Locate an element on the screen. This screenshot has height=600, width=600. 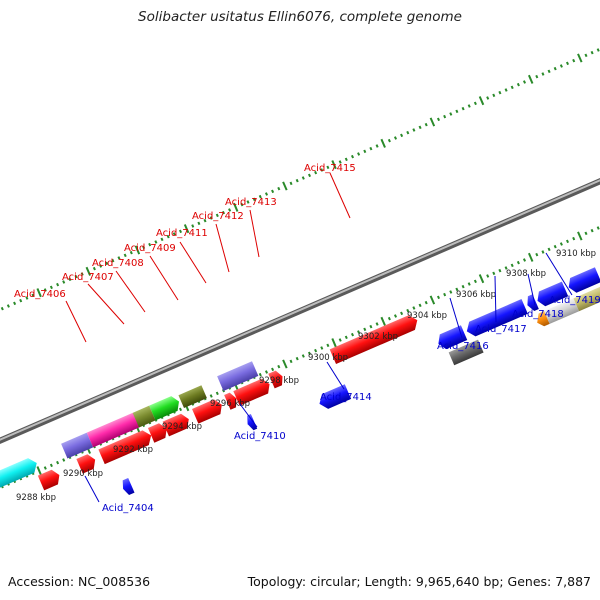
gene-label: Acid_7411 is located at coordinates (182, 233).